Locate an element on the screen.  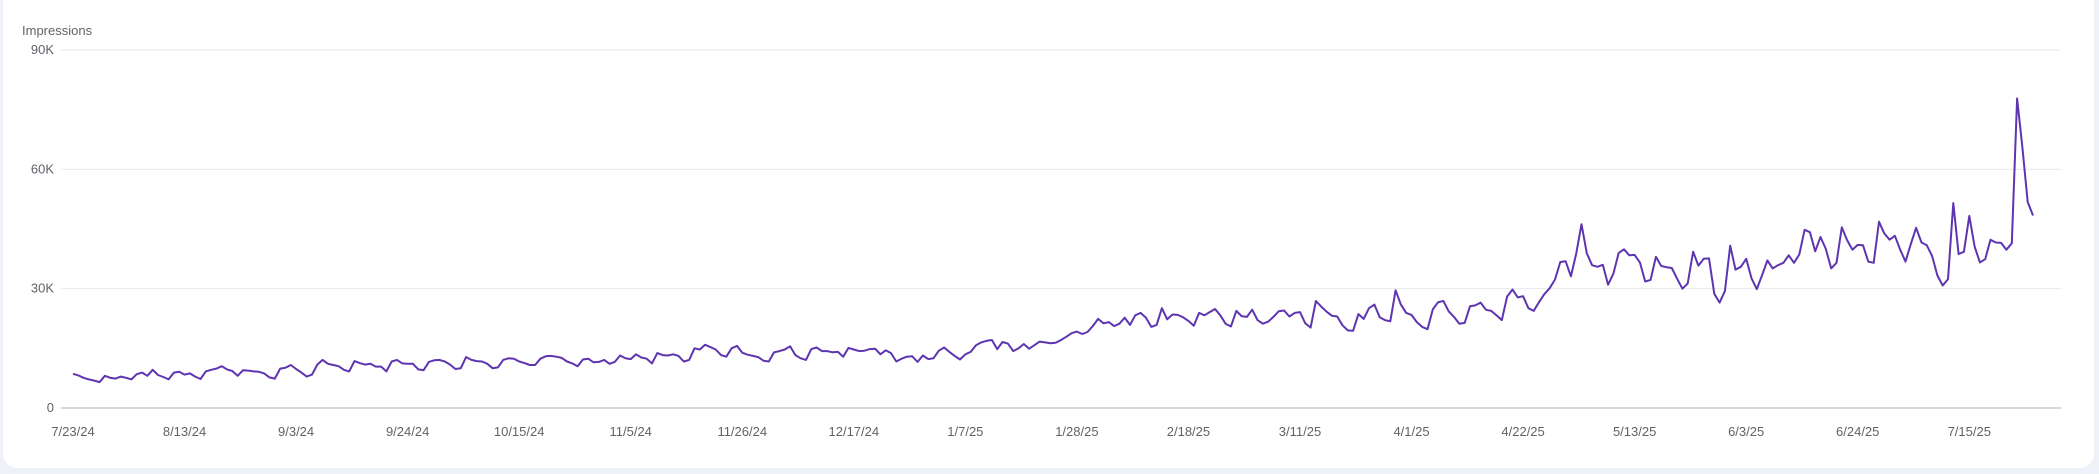
x-tick-label: 7/15/25 is located at coordinates (1969, 431).